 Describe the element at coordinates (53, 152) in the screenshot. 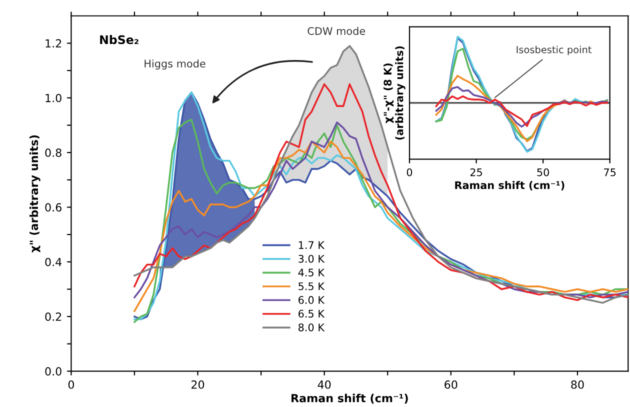

I see `y-tick-label: 0.8` at that location.